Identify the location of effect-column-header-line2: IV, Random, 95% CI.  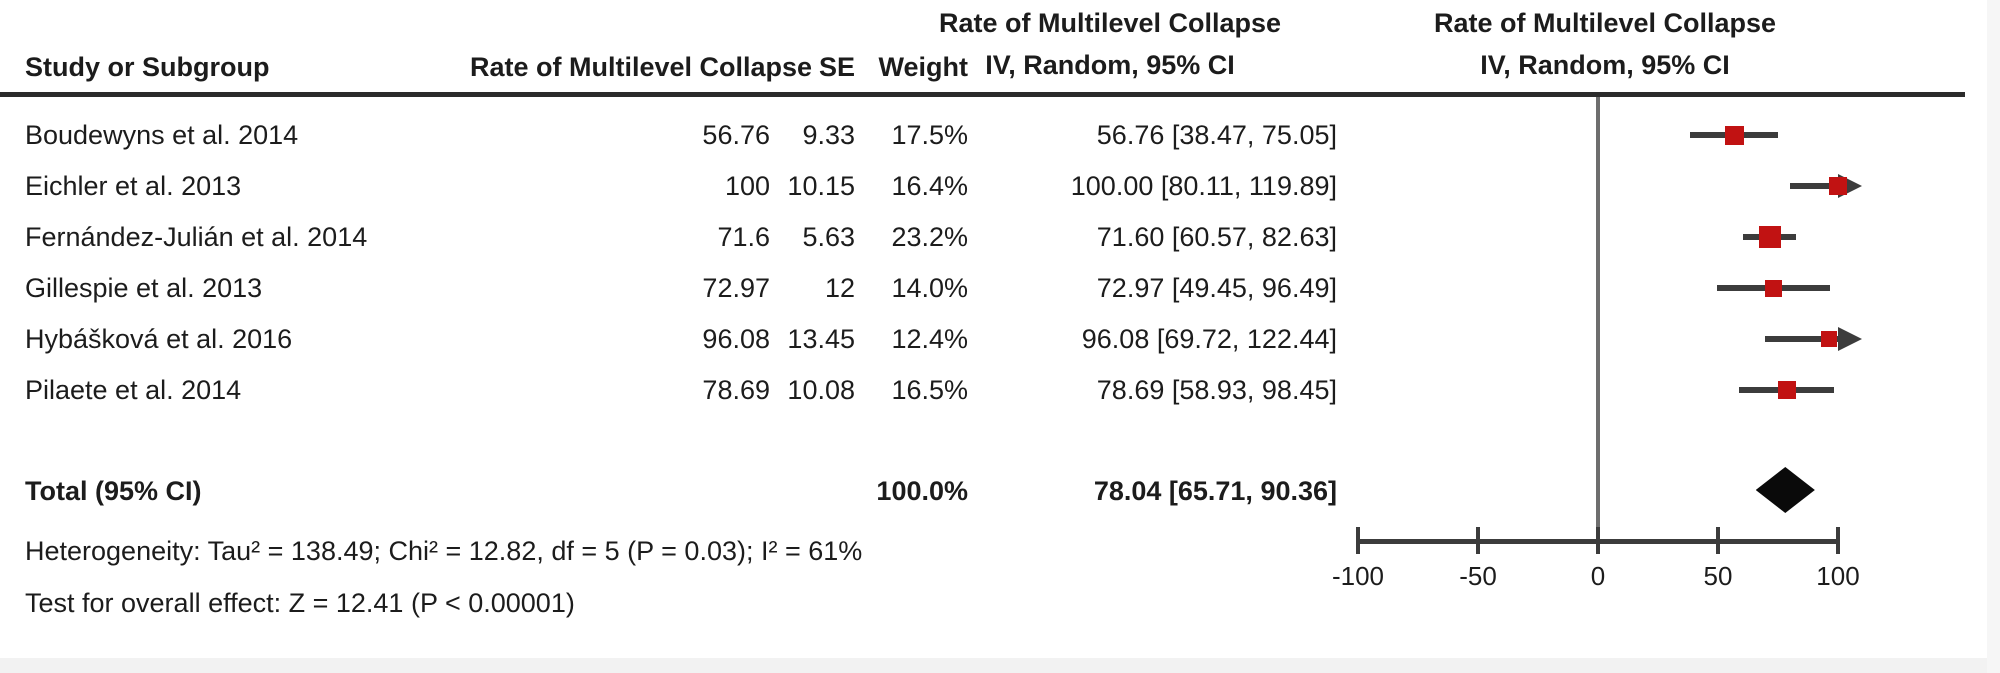
(1110, 65).